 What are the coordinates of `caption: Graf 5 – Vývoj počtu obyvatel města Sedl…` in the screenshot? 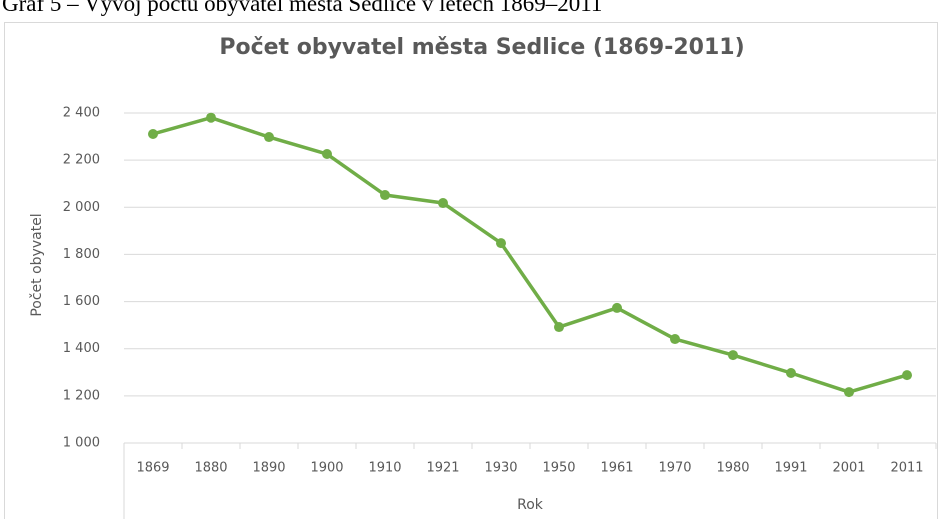 It's located at (302, 8).